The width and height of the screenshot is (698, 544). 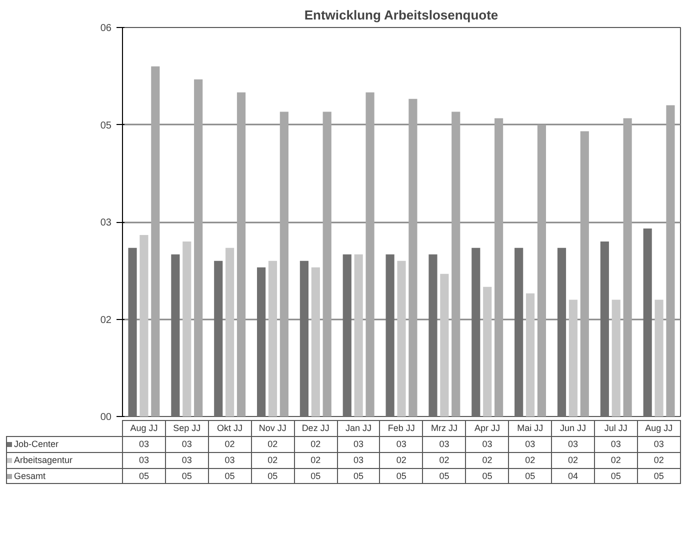 I want to click on x-tick-label: Sep JJ, so click(x=186, y=428).